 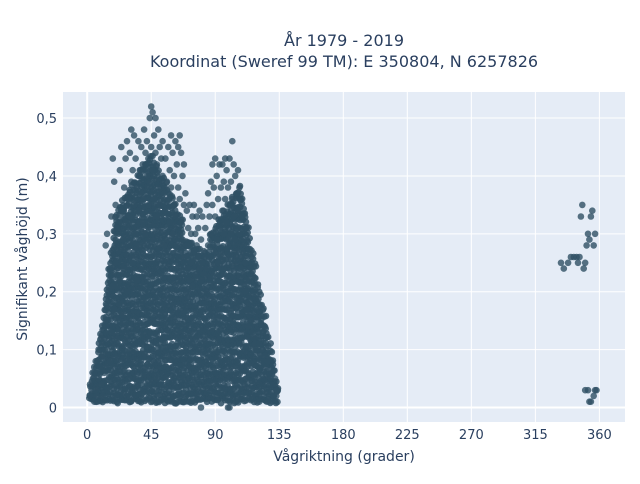 What do you see at coordinates (46, 235) in the screenshot?
I see `y-tick-label: 0,3` at bounding box center [46, 235].